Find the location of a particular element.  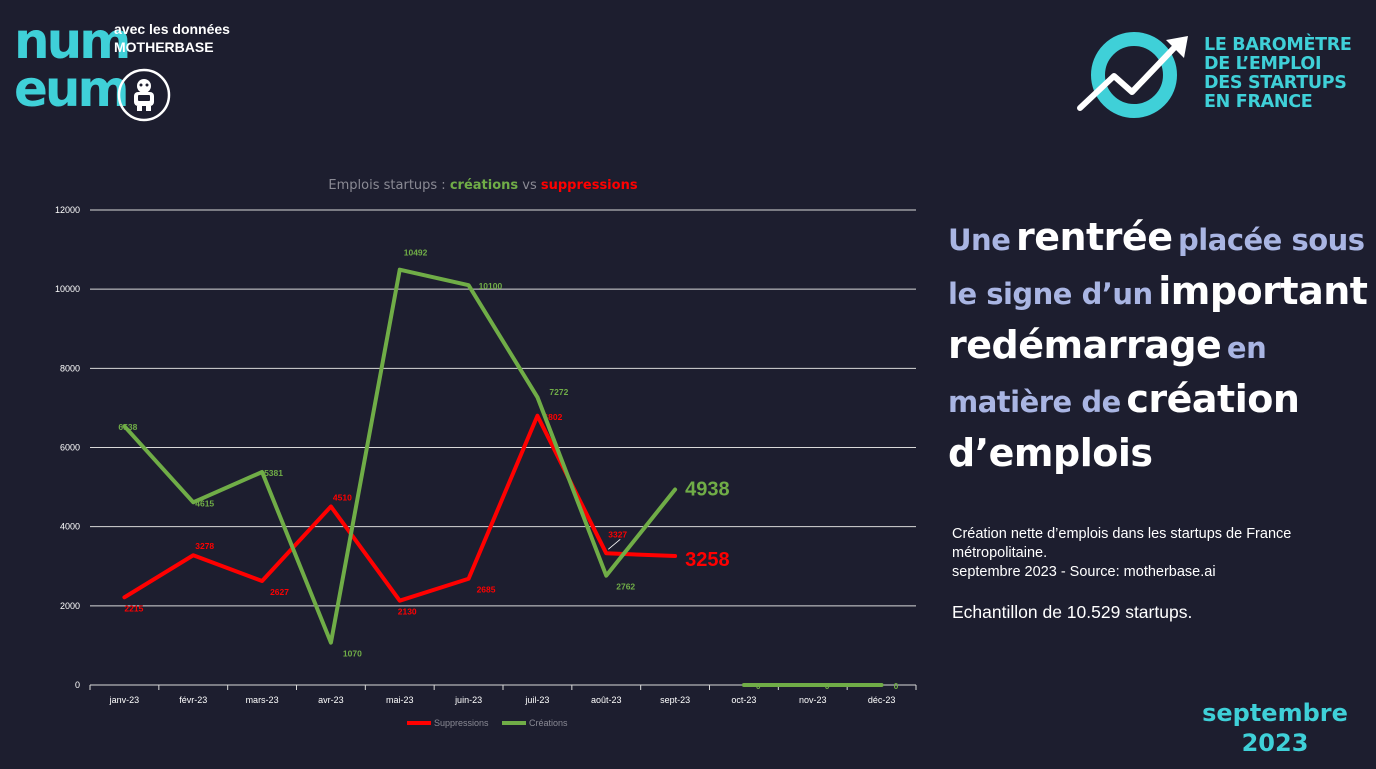

x-tick-label: juin-23 is located at coordinates (468, 700).